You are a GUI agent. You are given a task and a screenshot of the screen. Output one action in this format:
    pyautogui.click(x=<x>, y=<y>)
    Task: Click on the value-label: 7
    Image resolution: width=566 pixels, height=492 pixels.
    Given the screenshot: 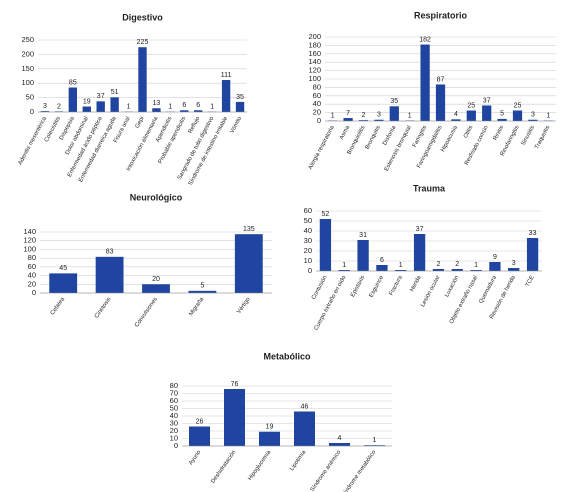 What is the action you would take?
    pyautogui.click(x=348, y=113)
    